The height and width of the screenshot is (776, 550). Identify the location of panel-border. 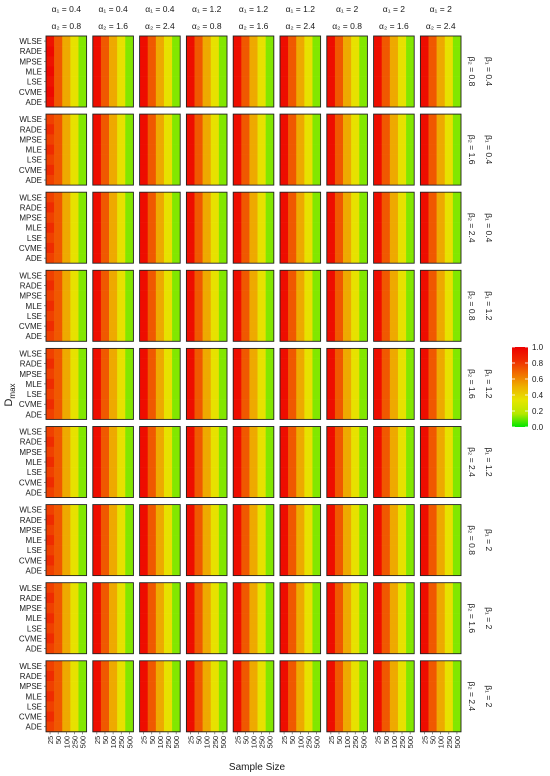
(394, 383).